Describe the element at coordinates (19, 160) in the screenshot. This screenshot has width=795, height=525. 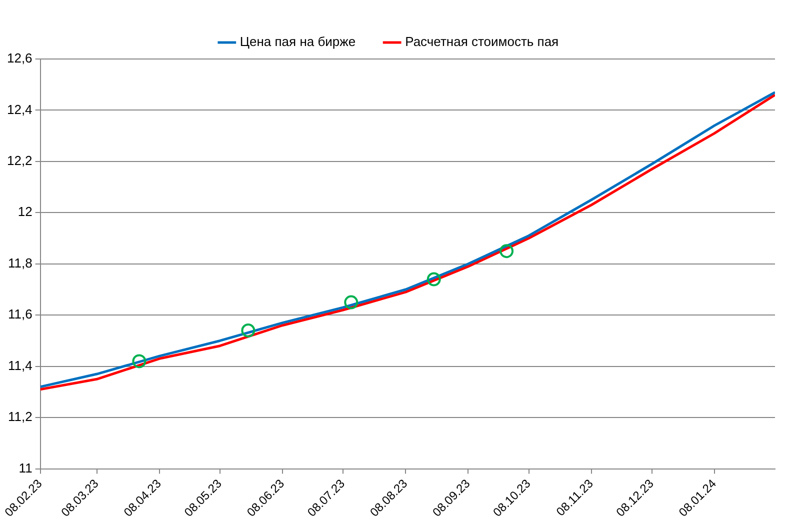
I see `y-tick-label: 12,2` at that location.